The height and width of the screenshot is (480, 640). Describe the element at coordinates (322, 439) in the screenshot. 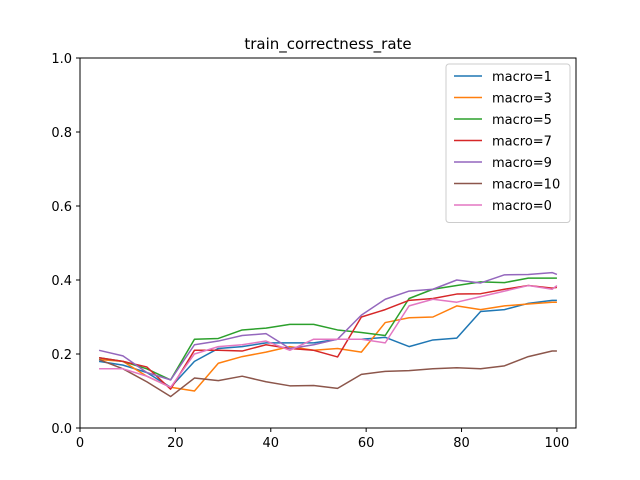

I see `x-axis-ticks: 0 20 40 60 80 100` at that location.